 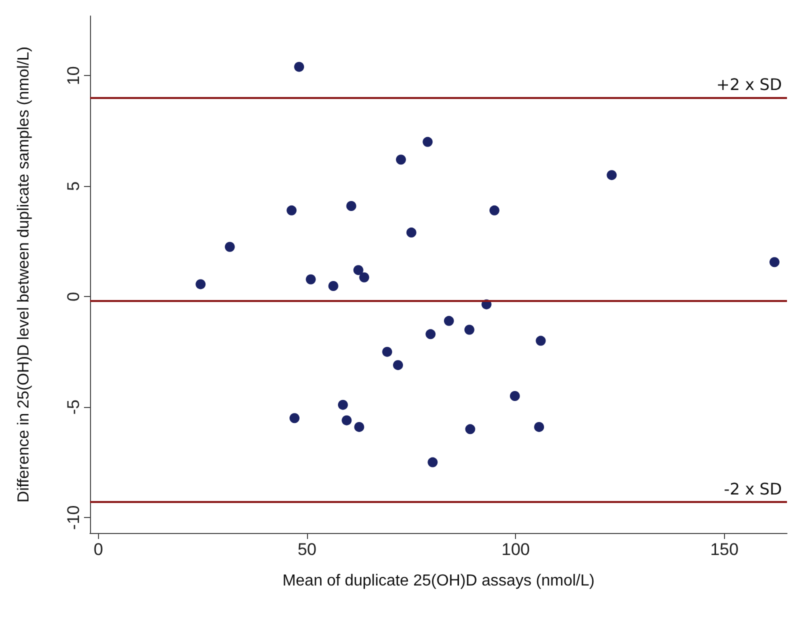 I want to click on x-tick-label: 0, so click(x=99, y=549).